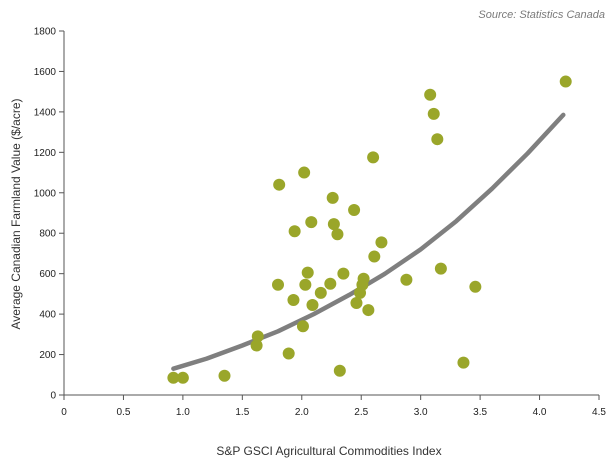 The image size is (610, 461). Describe the element at coordinates (45, 112) in the screenshot. I see `y-tick-label: 1400` at that location.